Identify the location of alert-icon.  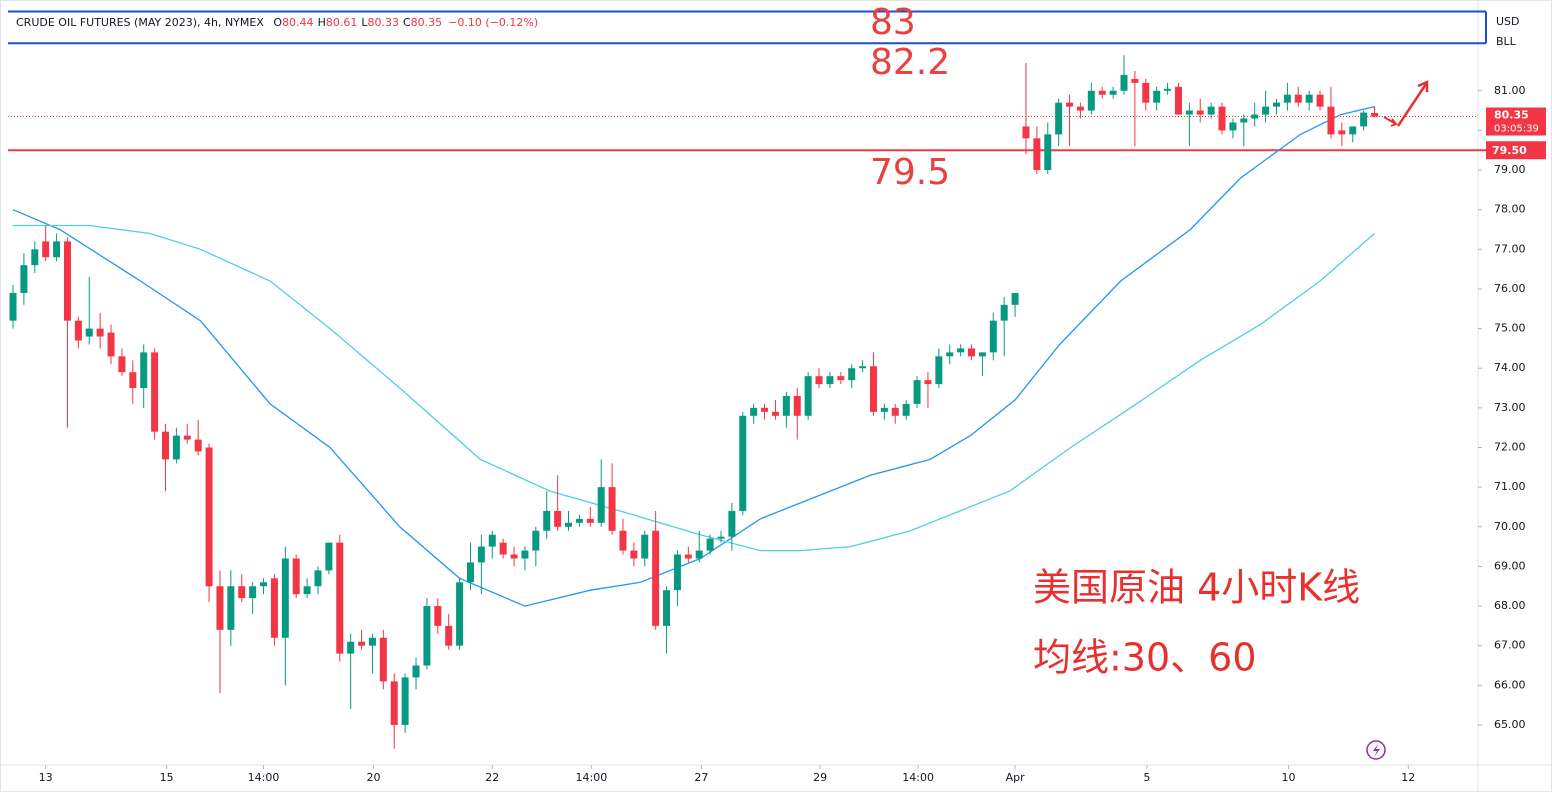
(1376, 750).